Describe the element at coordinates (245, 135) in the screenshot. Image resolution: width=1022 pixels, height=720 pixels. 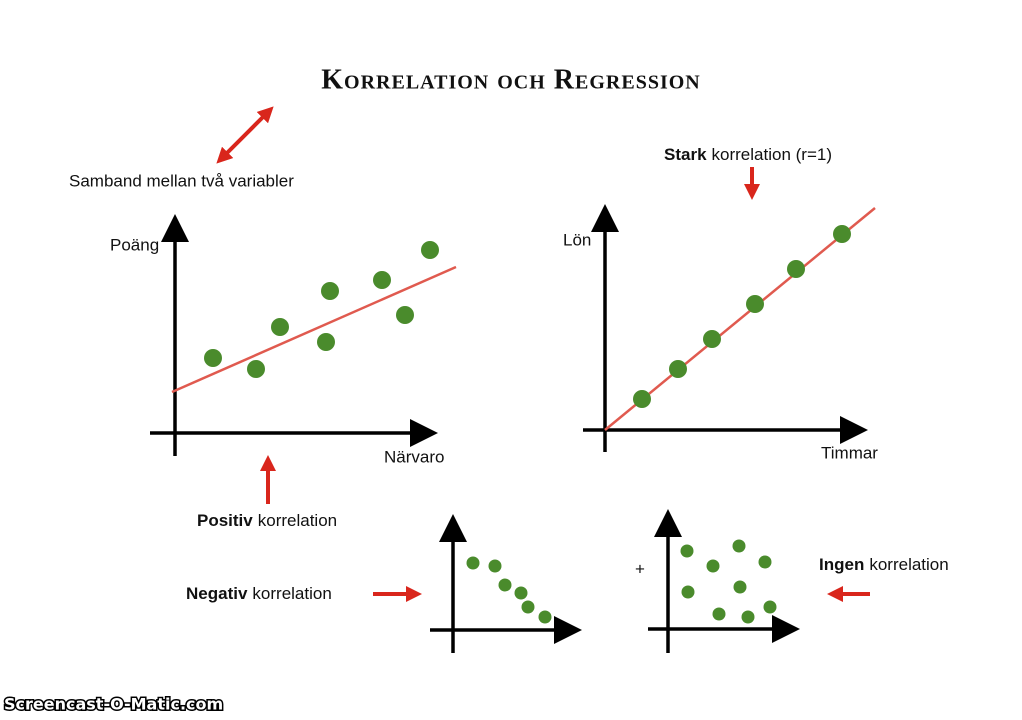
I see `double-arrow` at that location.